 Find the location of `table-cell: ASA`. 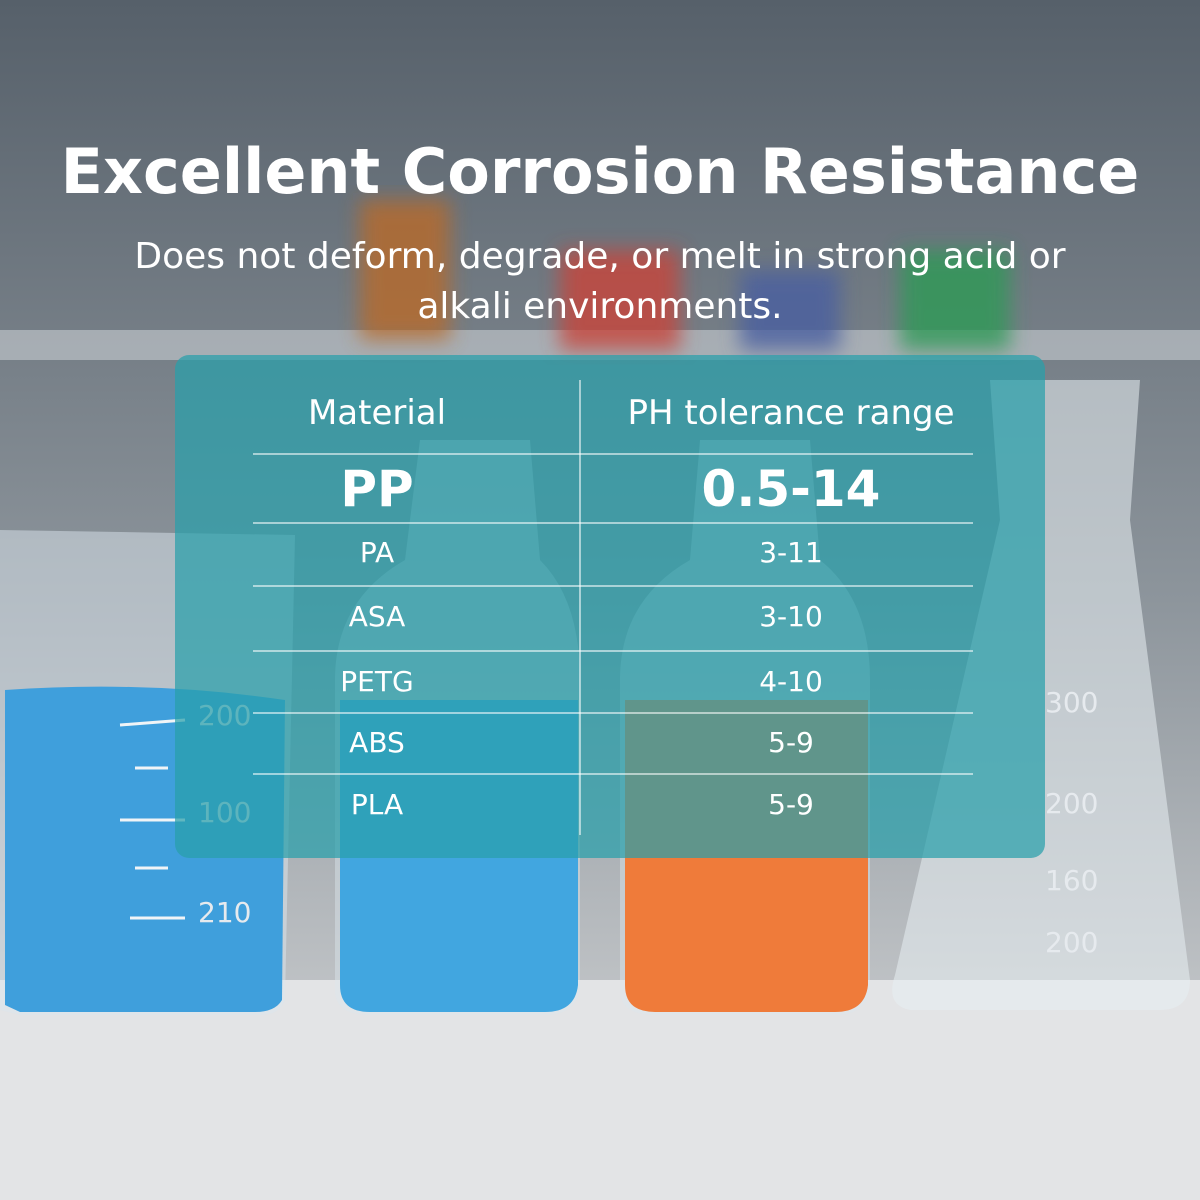

table-cell: ASA is located at coordinates (377, 616).